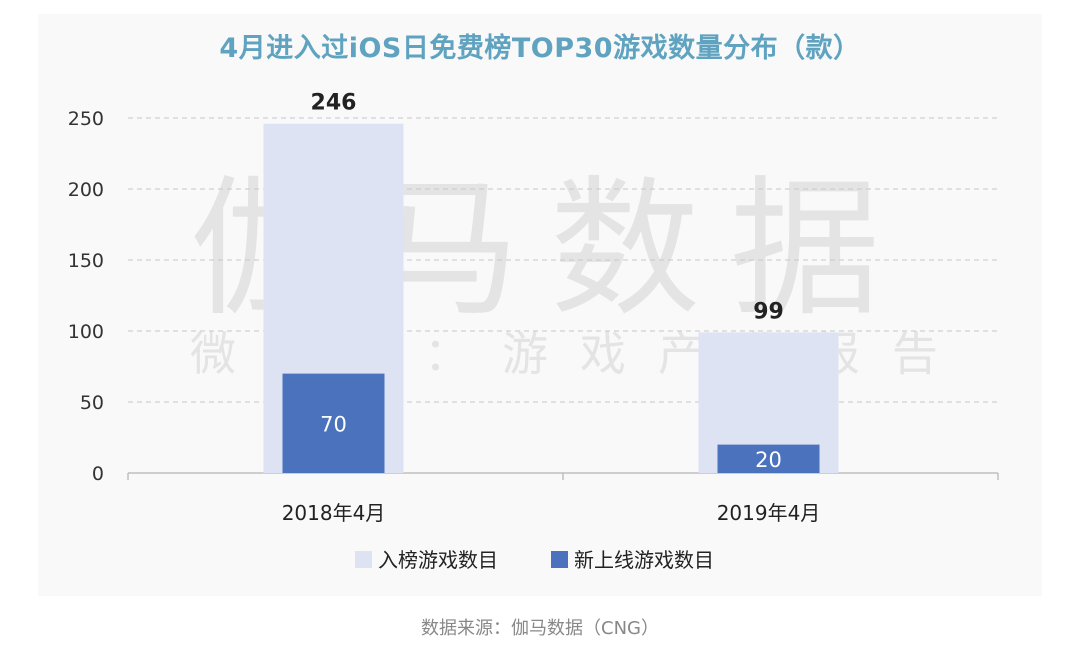 The height and width of the screenshot is (650, 1080). I want to click on chart-title: 4月进入过iOS日免费榜TOP30游戏数量分布（款）, so click(540, 48).